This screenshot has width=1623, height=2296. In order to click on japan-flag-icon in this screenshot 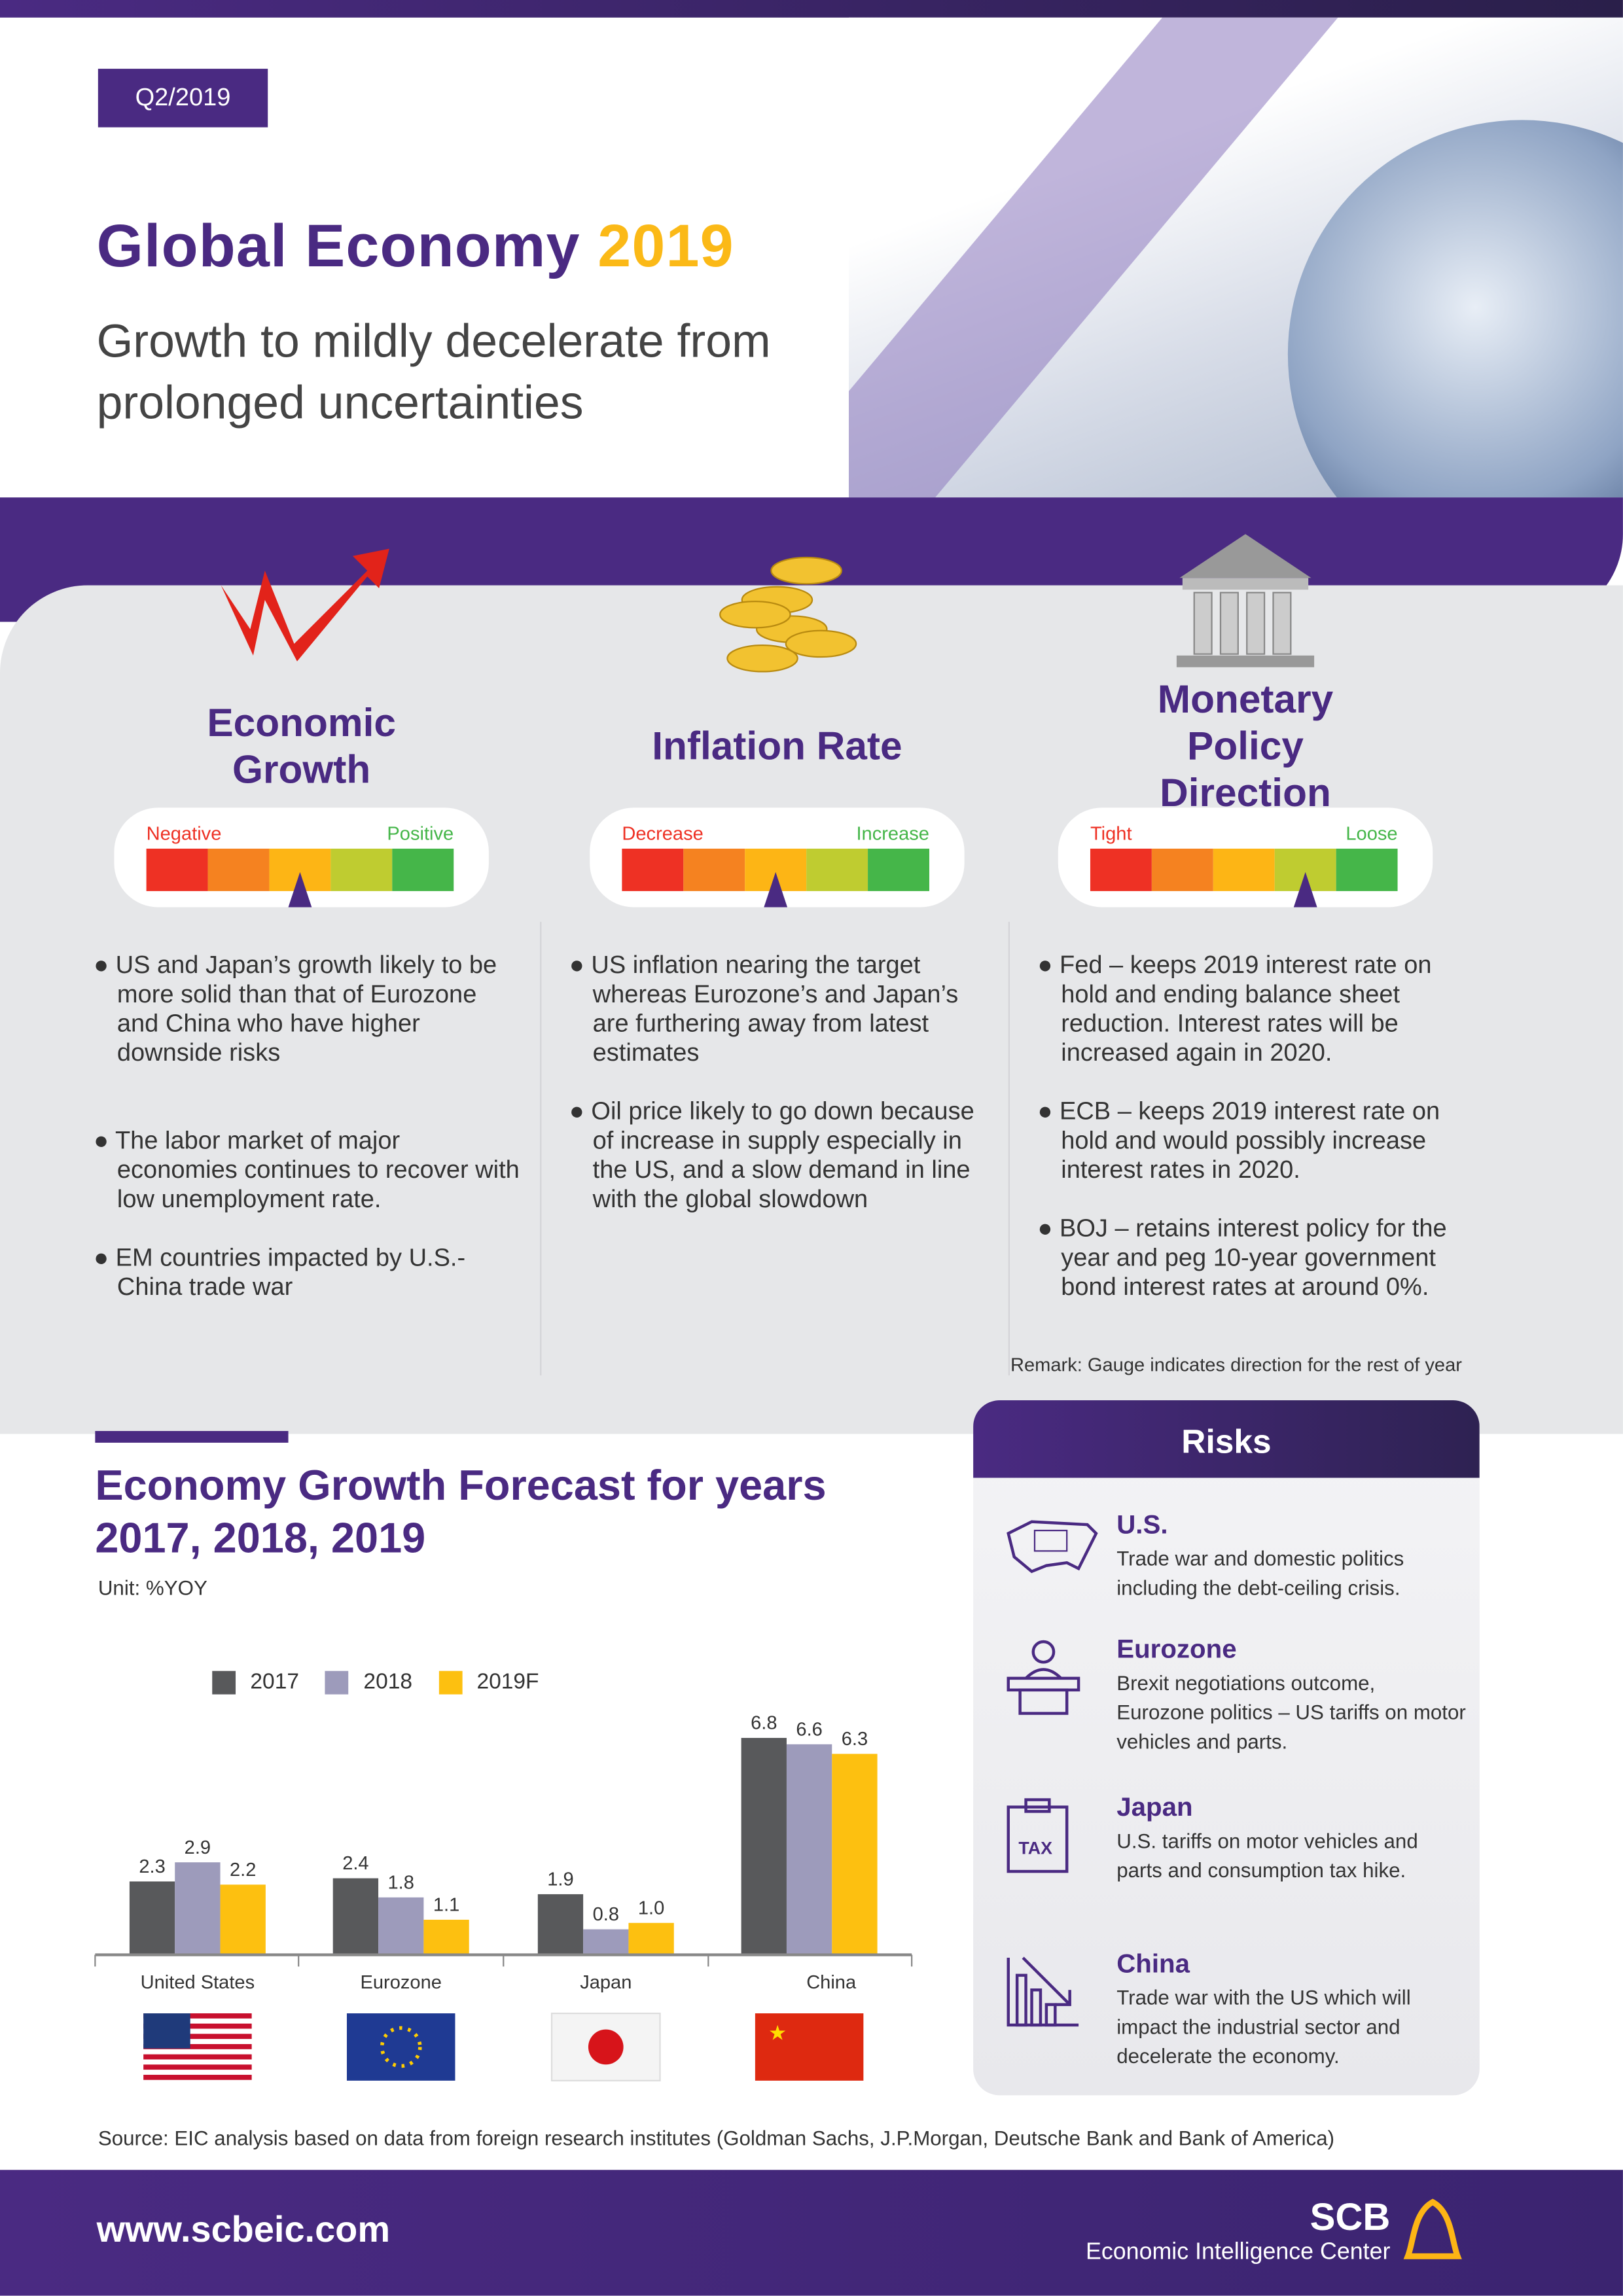, I will do `click(605, 2046)`.